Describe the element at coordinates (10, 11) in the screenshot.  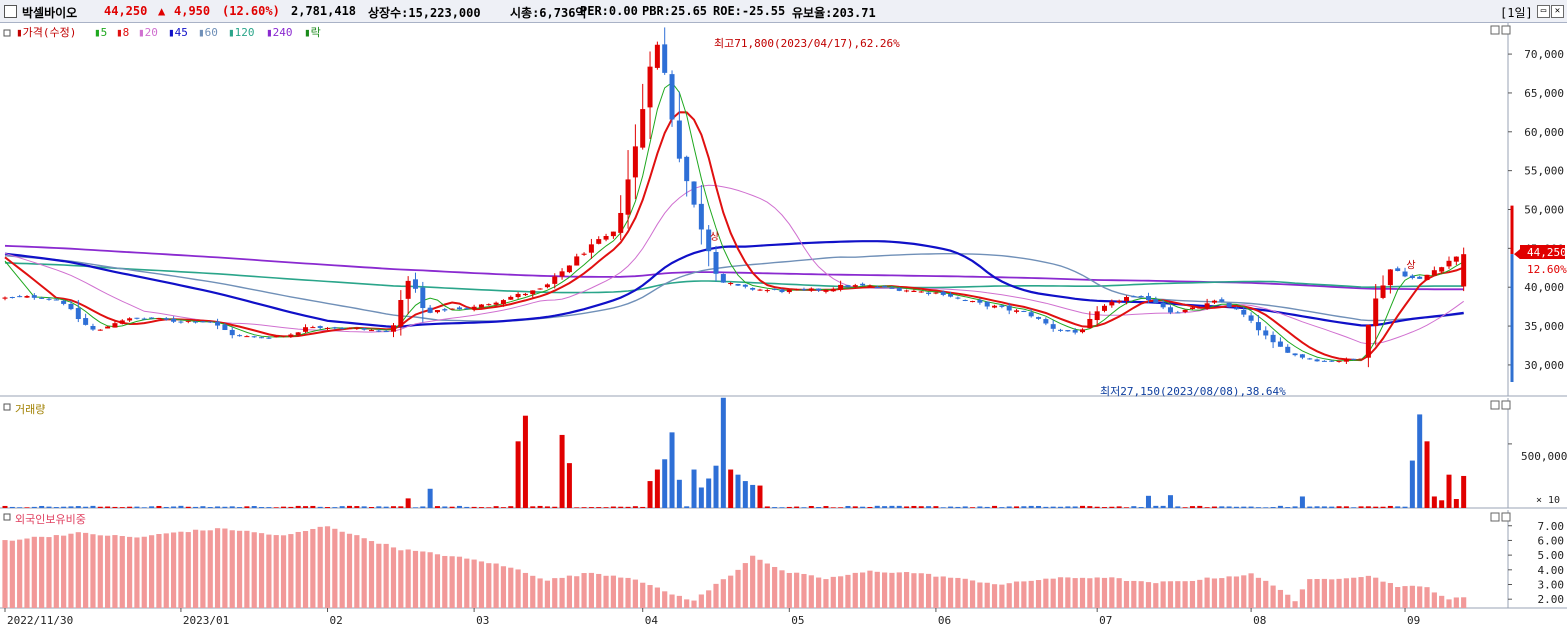
I see `select-checkbox` at that location.